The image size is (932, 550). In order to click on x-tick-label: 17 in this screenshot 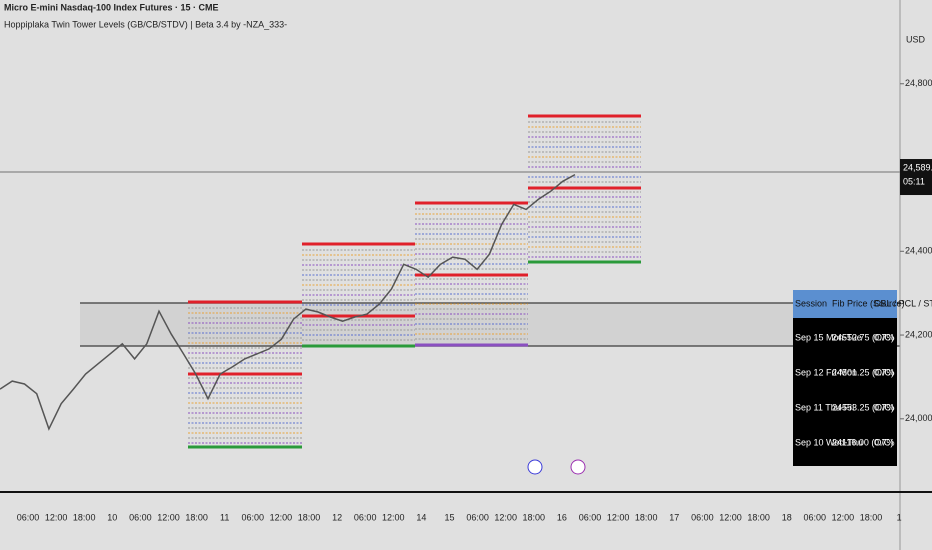, I will do `click(674, 517)`.